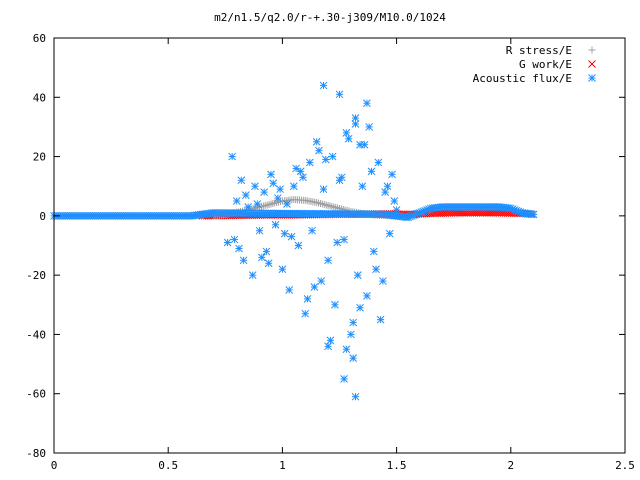  What do you see at coordinates (168, 465) in the screenshot?
I see `x-tick-label: 0.5` at bounding box center [168, 465].